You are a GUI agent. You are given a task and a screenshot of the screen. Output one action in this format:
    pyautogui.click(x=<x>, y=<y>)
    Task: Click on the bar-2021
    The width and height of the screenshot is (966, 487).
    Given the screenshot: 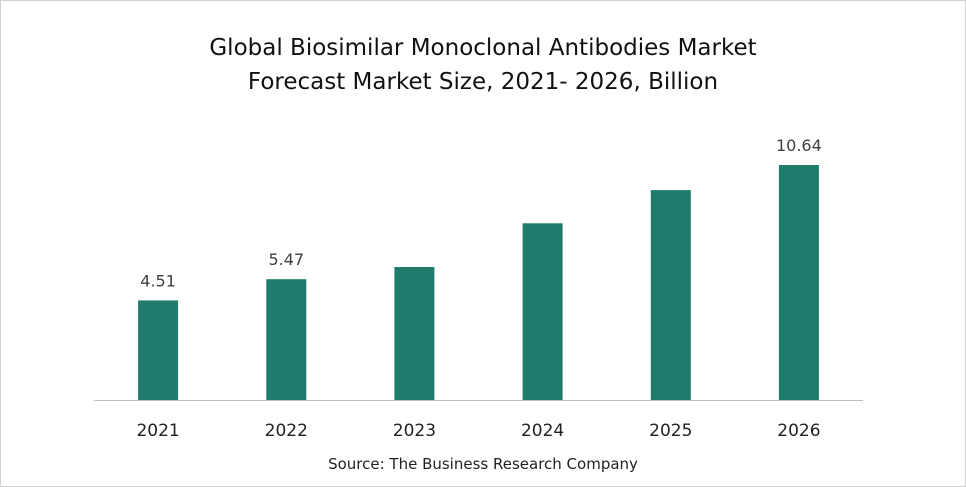 What is the action you would take?
    pyautogui.click(x=158, y=350)
    